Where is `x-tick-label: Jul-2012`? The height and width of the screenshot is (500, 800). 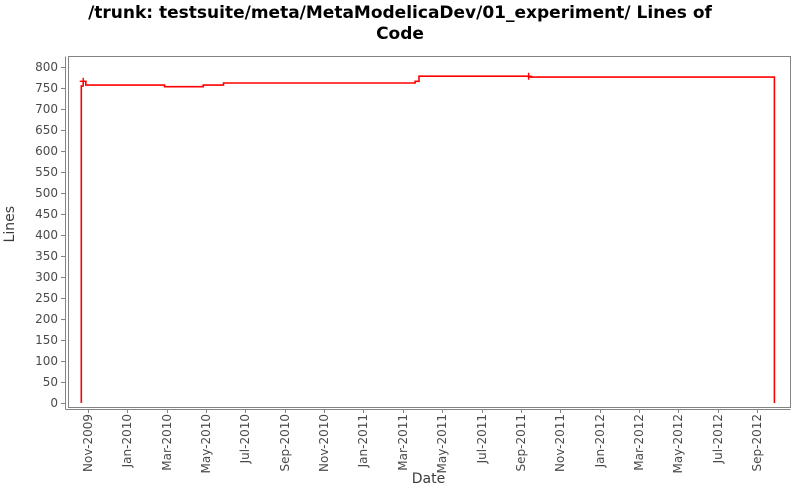 x-tick-label: Jul-2012 is located at coordinates (717, 439).